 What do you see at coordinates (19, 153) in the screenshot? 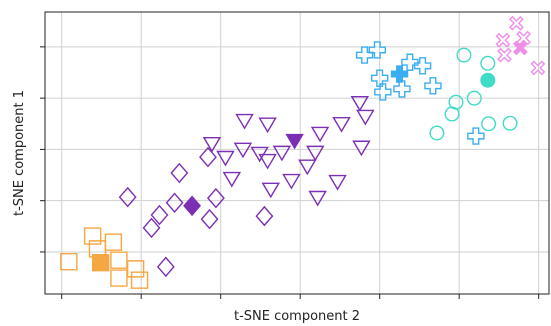
I see `y-axis-label: t-SNE component 1` at bounding box center [19, 153].